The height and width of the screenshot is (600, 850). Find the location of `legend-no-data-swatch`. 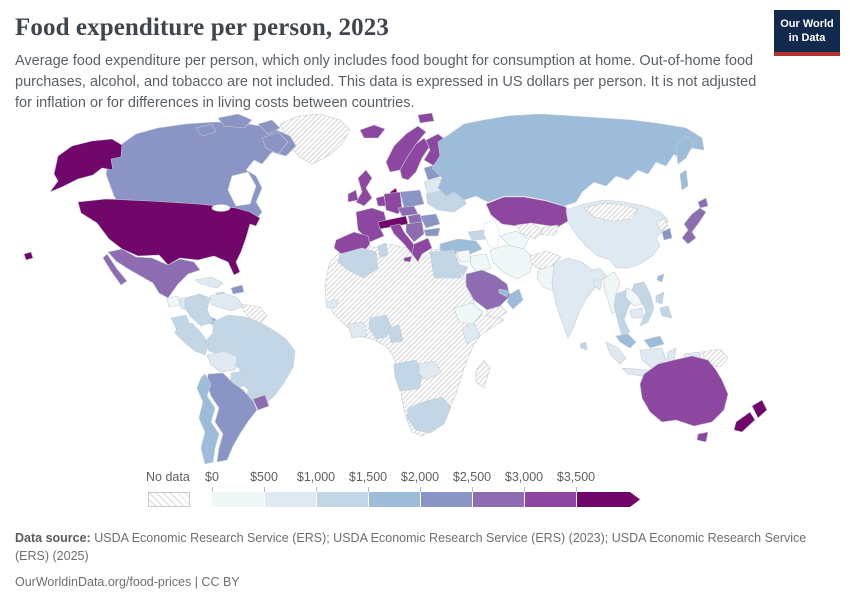

legend-no-data-swatch is located at coordinates (169, 499).